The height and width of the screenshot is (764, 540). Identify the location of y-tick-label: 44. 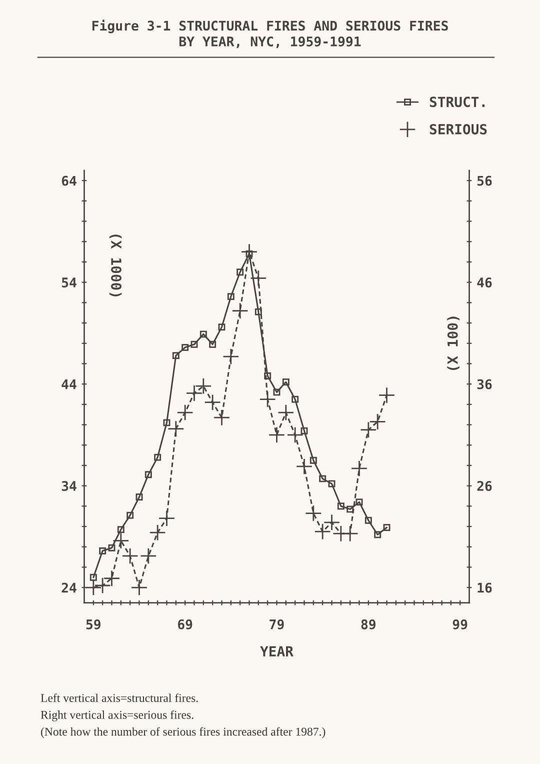
(69, 384).